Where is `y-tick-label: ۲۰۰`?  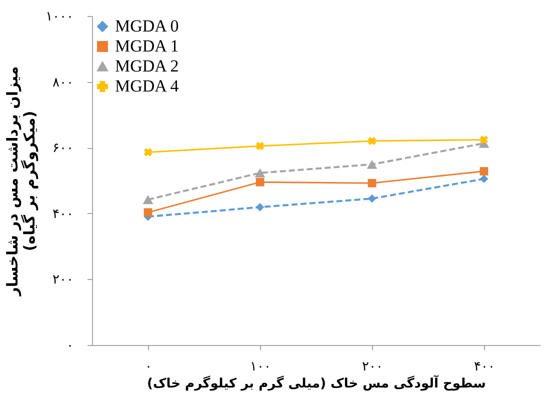
y-tick-label: ۲۰۰ is located at coordinates (63, 280).